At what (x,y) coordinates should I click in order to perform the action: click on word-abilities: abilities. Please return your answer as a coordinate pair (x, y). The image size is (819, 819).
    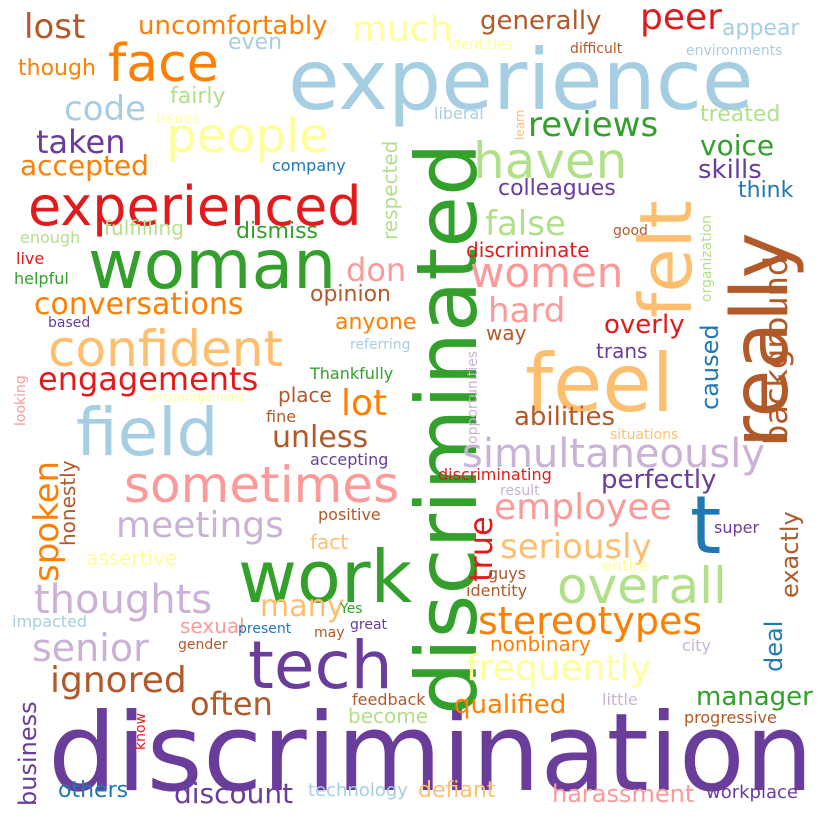
    Looking at the image, I should click on (565, 417).